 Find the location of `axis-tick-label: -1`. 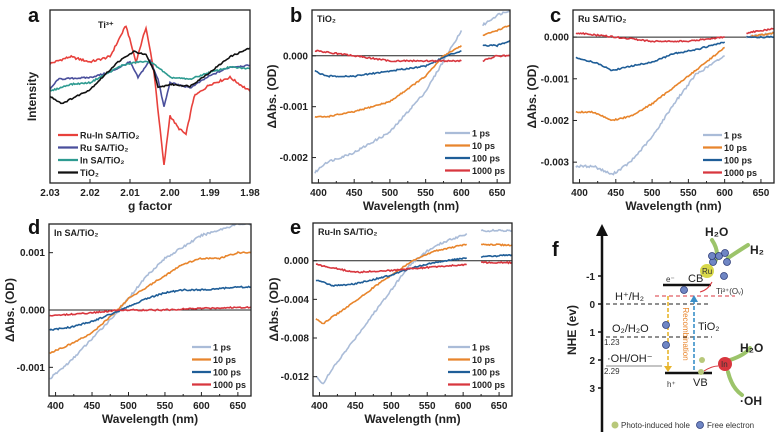

axis-tick-label: -1 is located at coordinates (590, 277).